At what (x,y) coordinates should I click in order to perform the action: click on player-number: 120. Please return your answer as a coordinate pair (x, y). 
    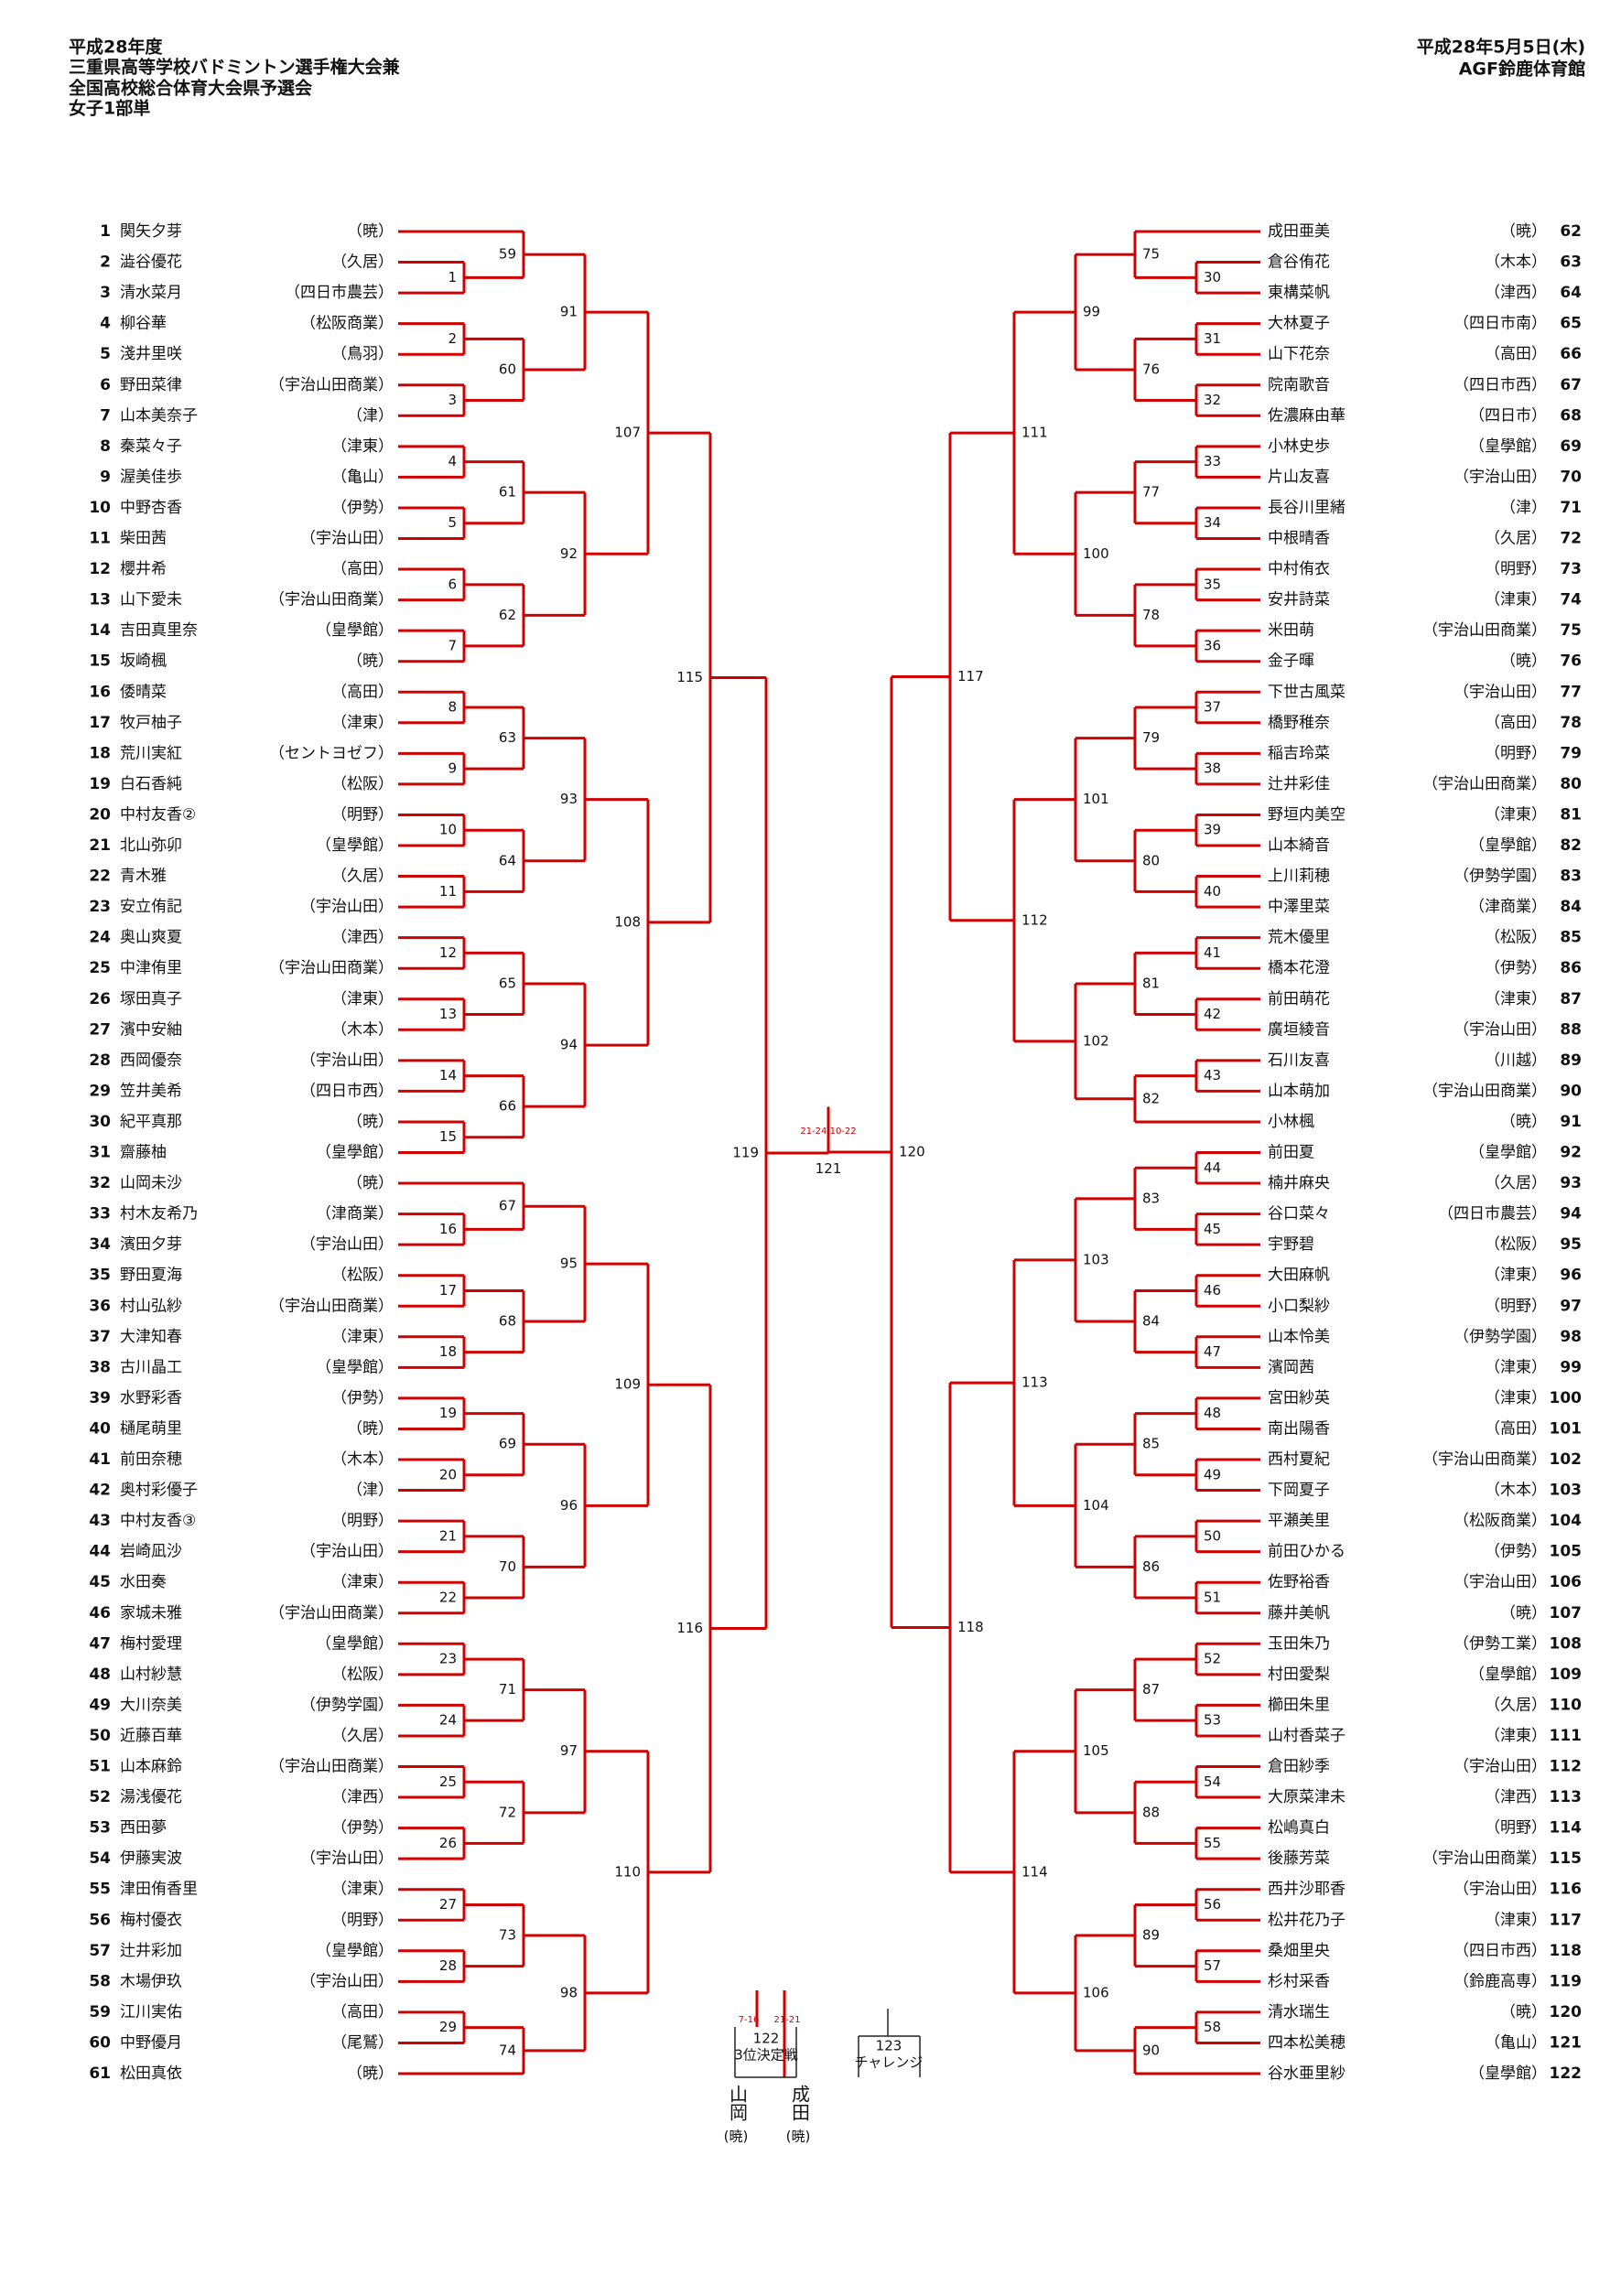
    Looking at the image, I should click on (1566, 2012).